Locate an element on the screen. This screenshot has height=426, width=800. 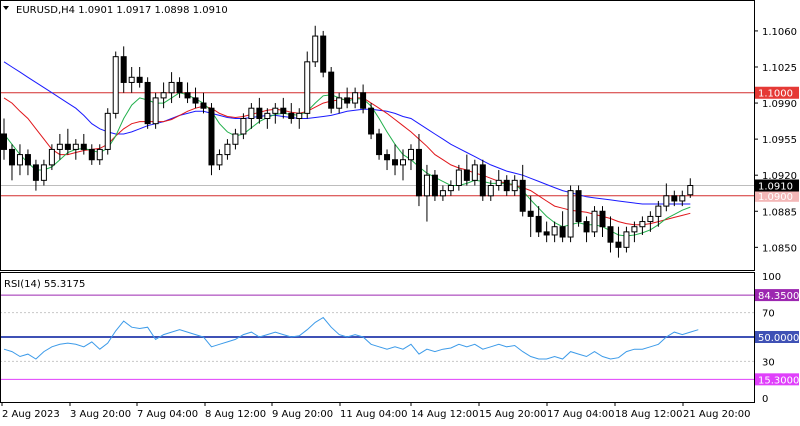
dropdown-arrow-icon is located at coordinates (6, 8).